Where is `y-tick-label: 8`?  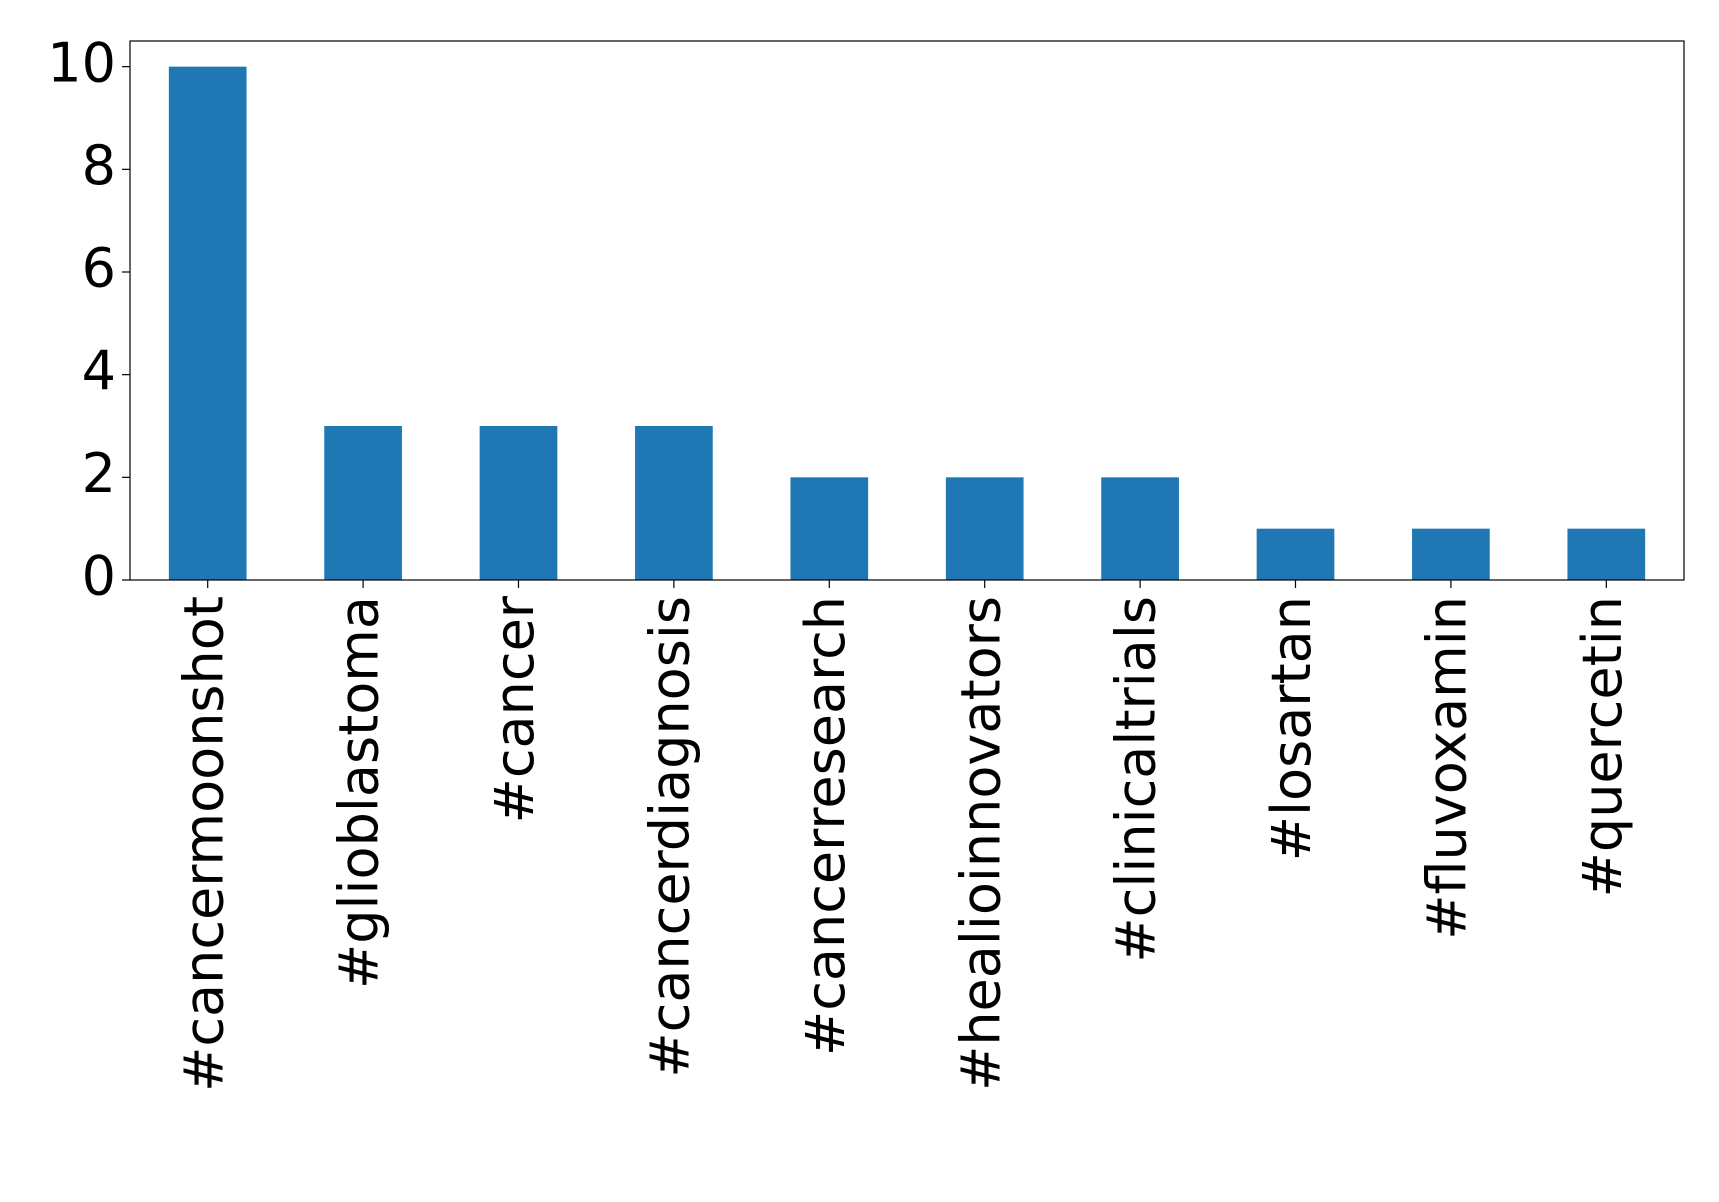
y-tick-label: 8 is located at coordinates (99, 165).